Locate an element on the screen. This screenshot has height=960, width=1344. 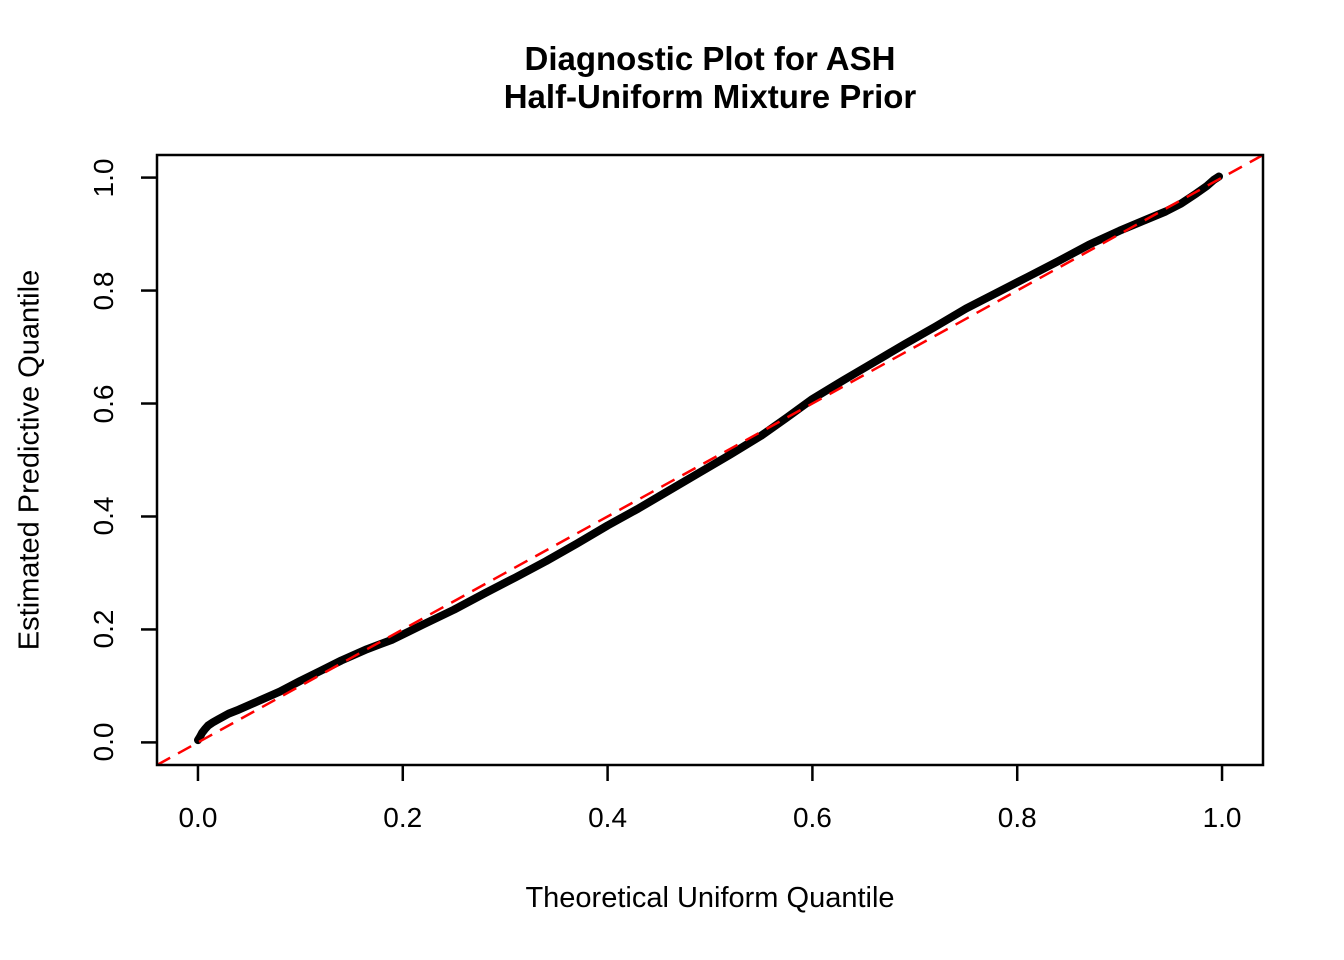
x-tick-label: 0.4 is located at coordinates (608, 817).